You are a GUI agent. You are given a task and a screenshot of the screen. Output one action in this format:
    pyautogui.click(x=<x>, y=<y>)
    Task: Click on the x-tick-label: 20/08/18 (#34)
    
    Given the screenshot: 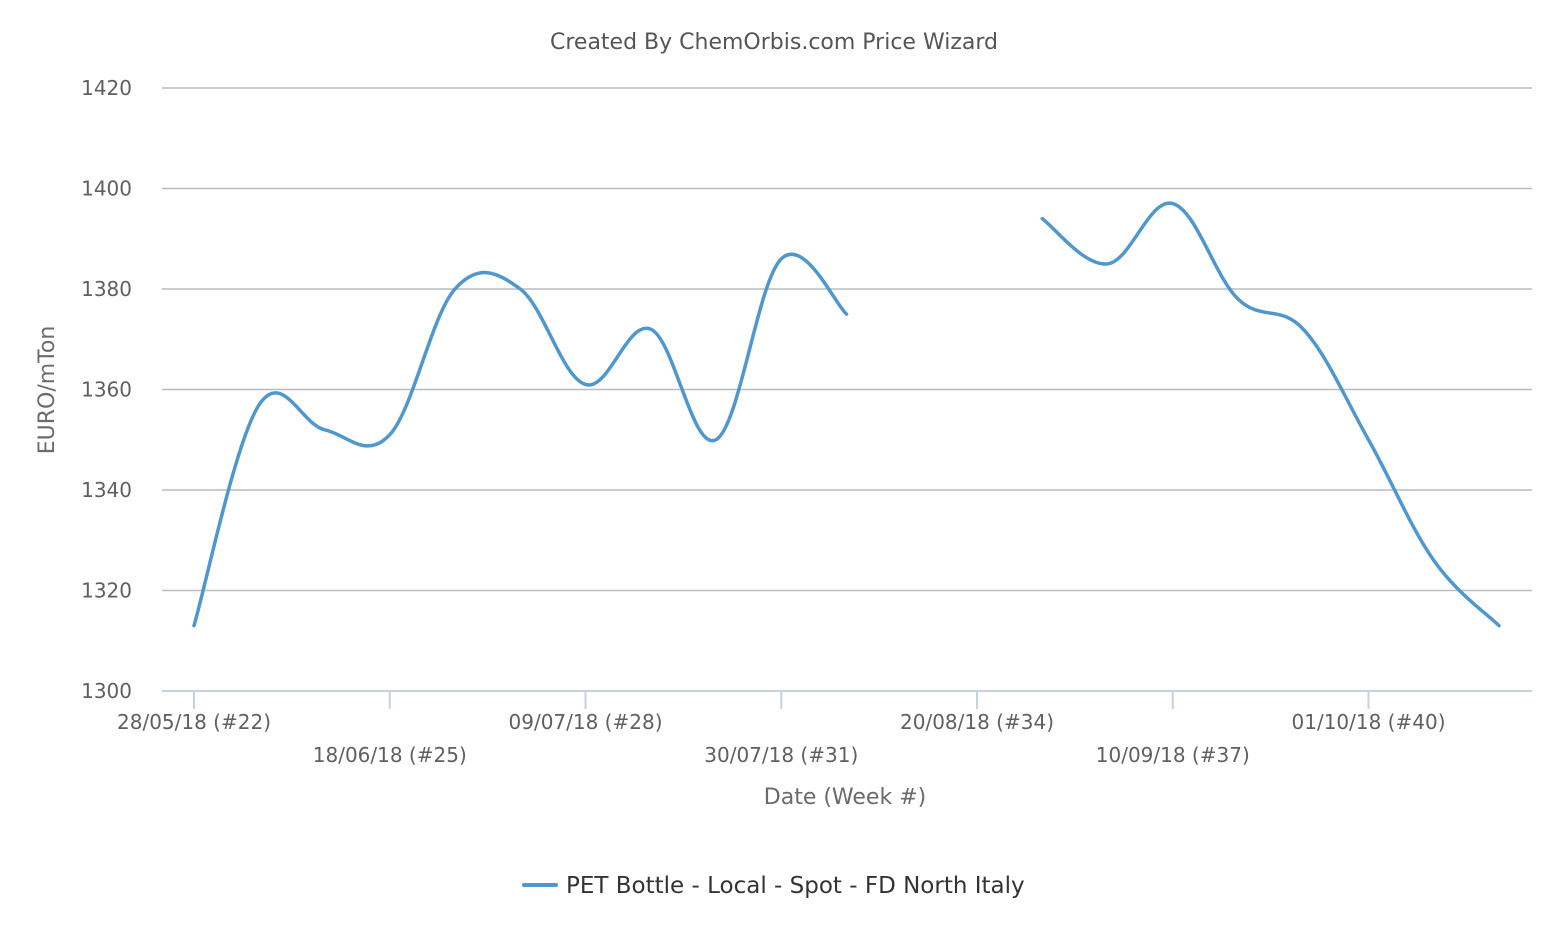 What is the action you would take?
    pyautogui.click(x=977, y=722)
    